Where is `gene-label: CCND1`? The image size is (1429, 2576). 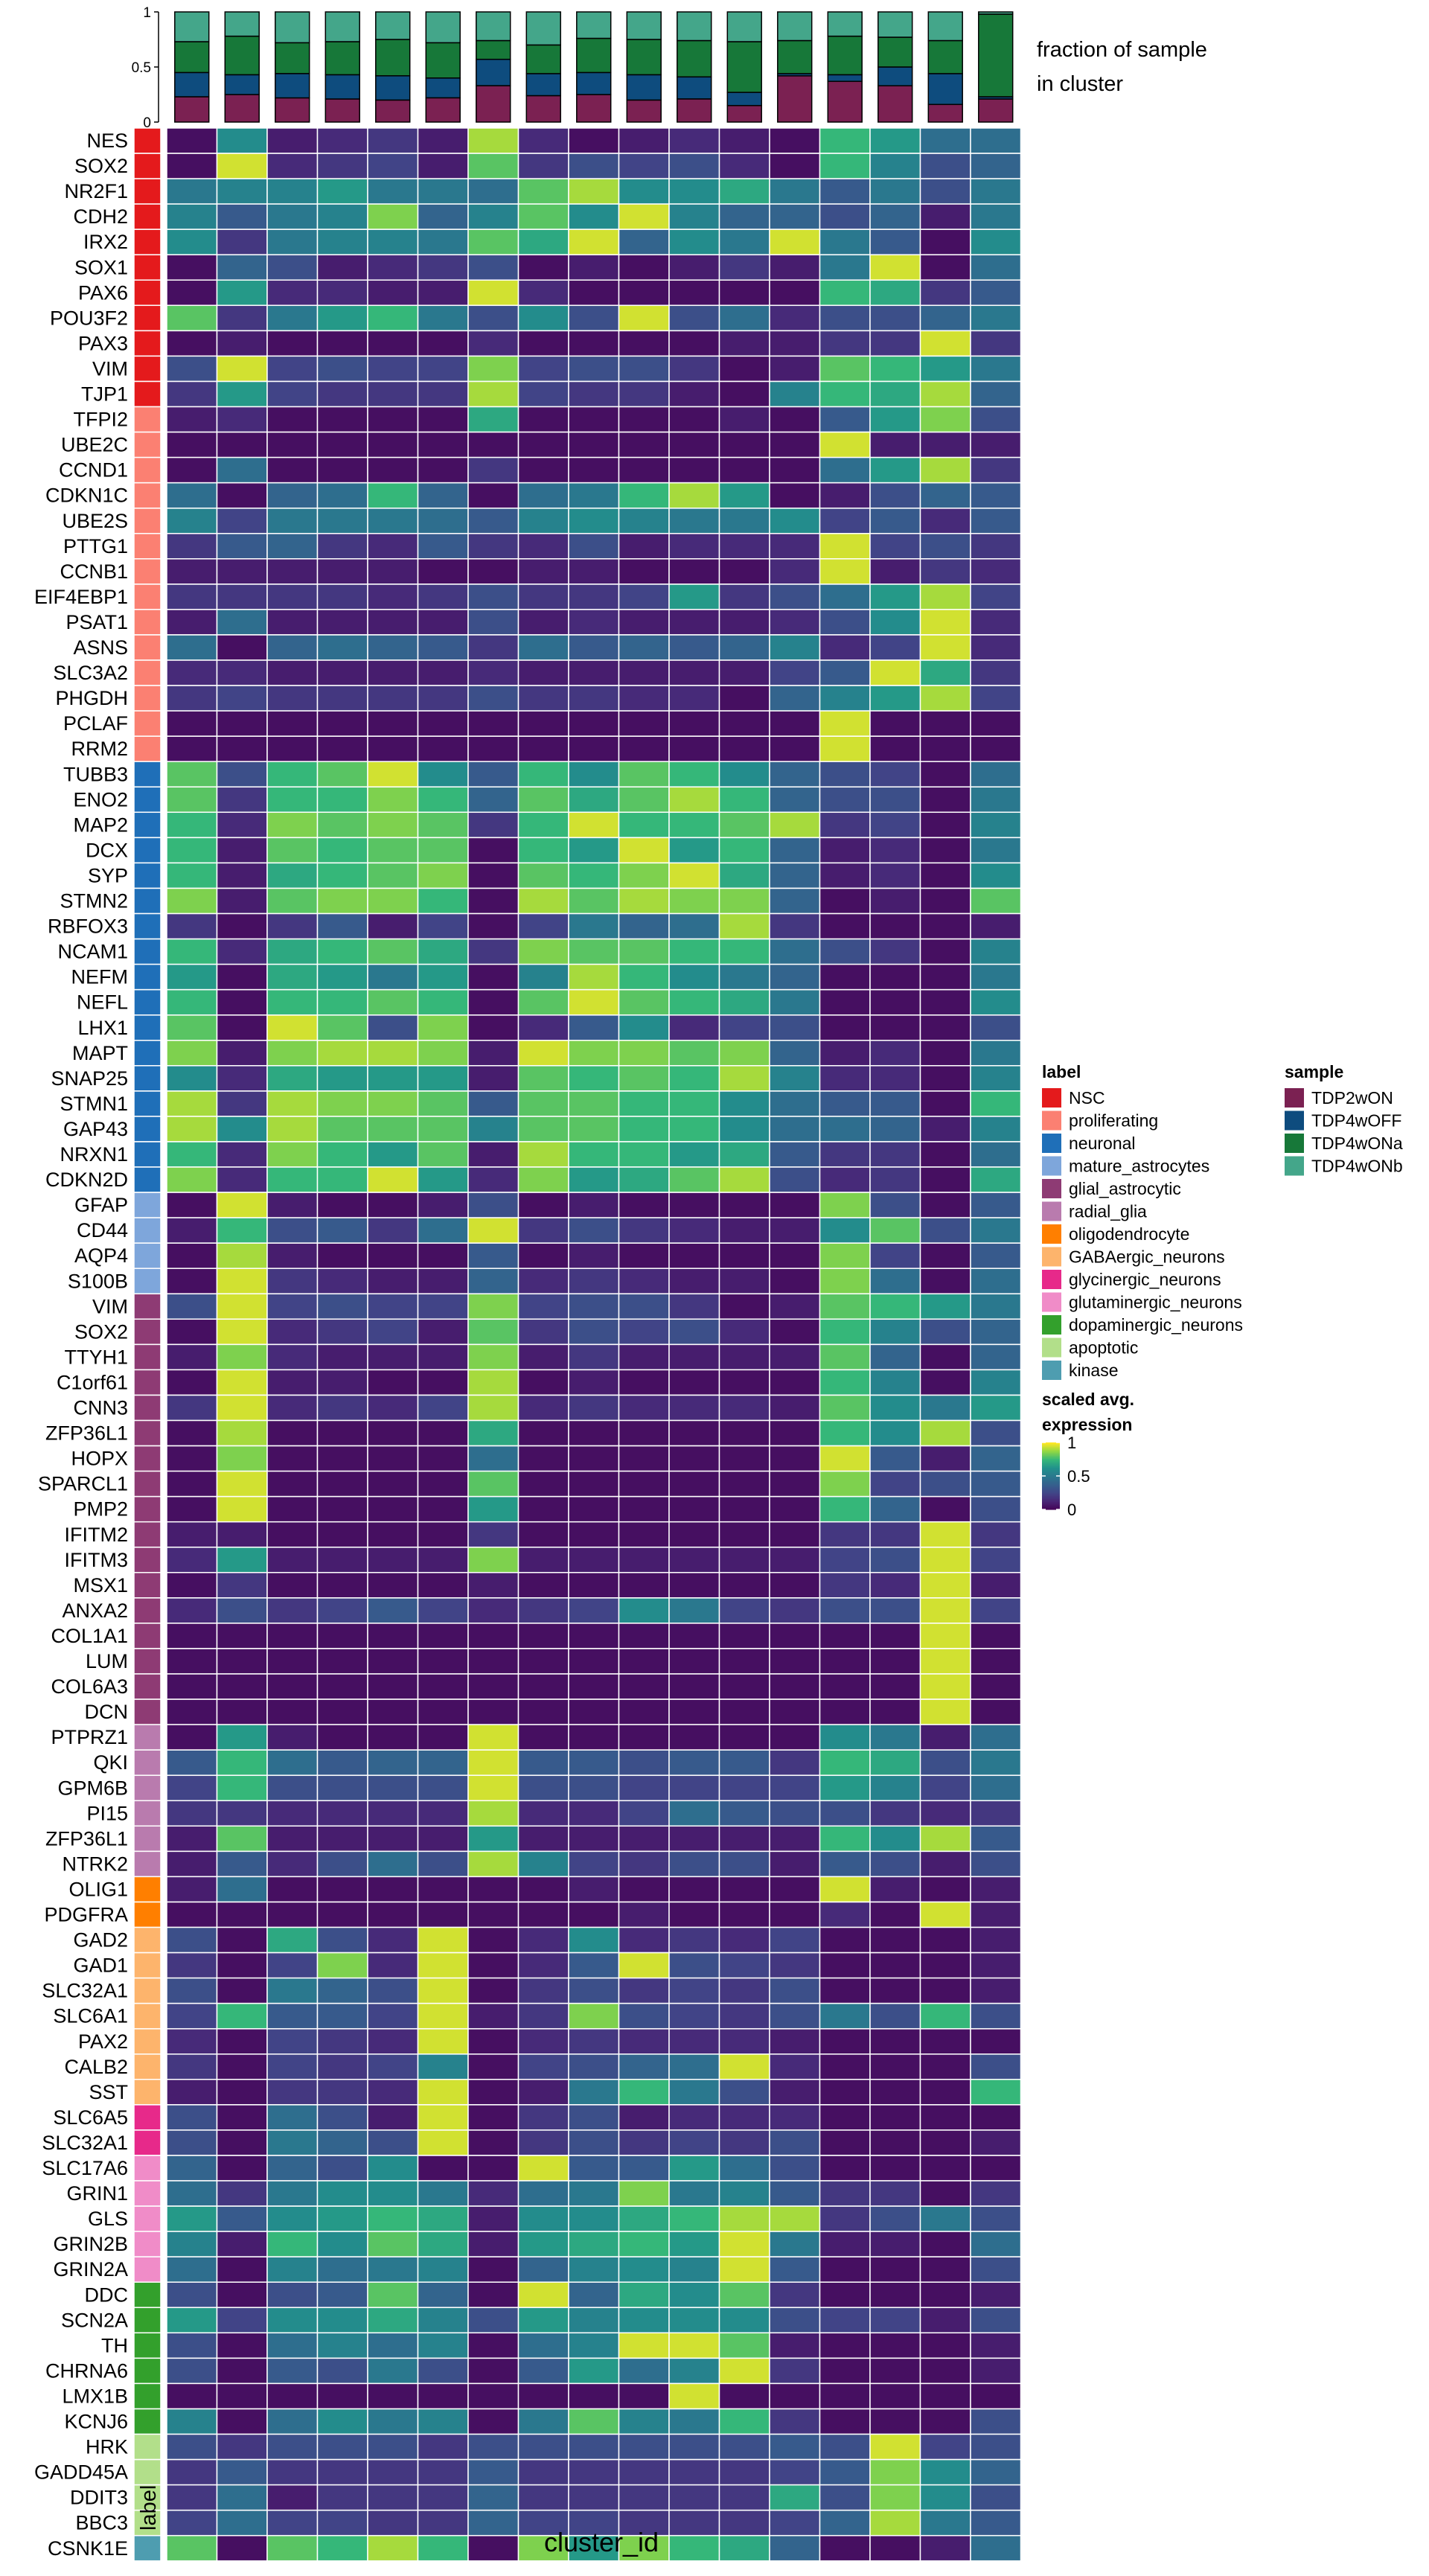
gene-label: CCND1 is located at coordinates (93, 470).